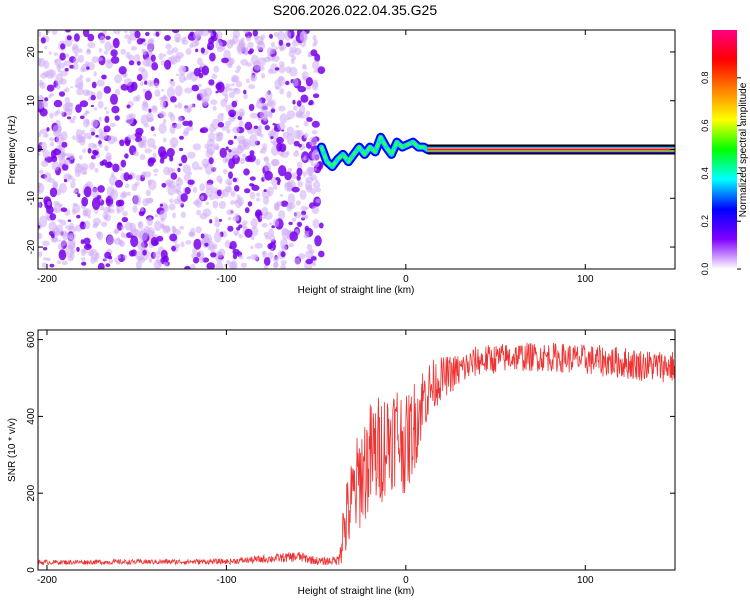 The height and width of the screenshot is (600, 750). Describe the element at coordinates (705, 78) in the screenshot. I see `colorbar-tick-label: 0.8` at that location.